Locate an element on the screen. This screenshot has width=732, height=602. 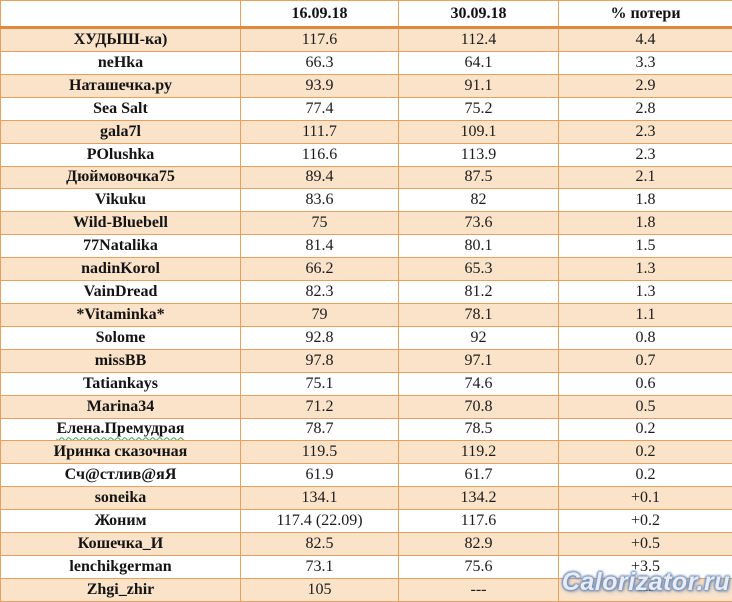
participant-name: POlushka is located at coordinates (120, 154).